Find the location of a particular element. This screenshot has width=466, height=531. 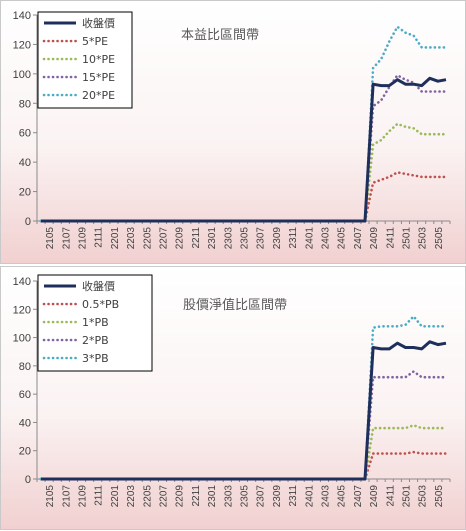

legend-label: 10*PE is located at coordinates (98, 59).